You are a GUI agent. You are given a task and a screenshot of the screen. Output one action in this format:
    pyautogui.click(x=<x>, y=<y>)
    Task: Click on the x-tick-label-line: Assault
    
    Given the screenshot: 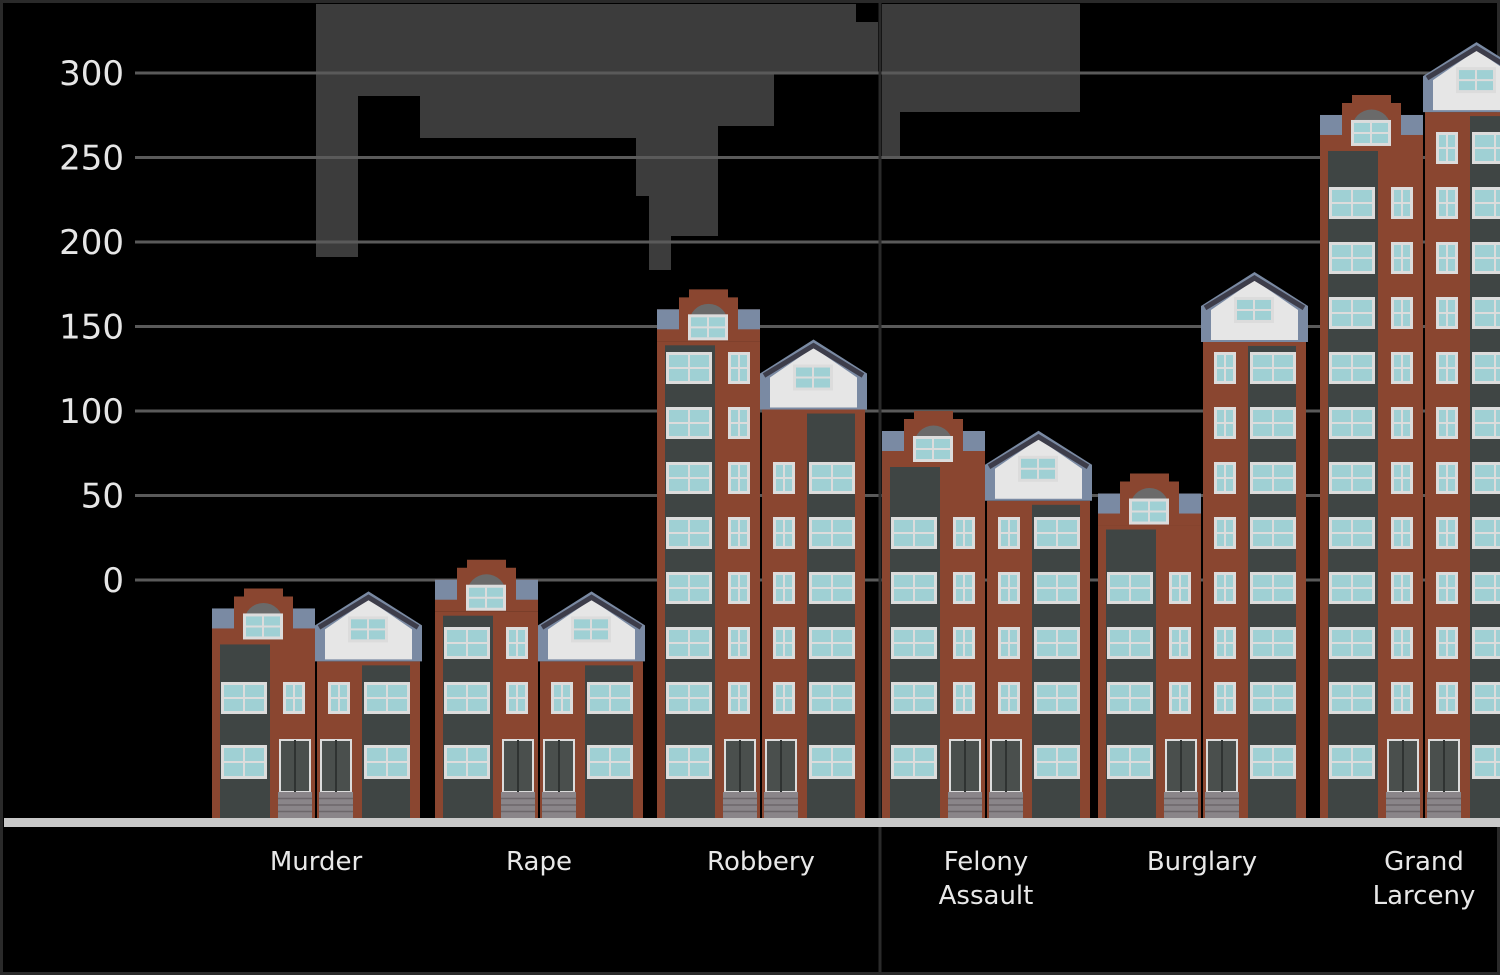 What is the action you would take?
    pyautogui.click(x=986, y=896)
    